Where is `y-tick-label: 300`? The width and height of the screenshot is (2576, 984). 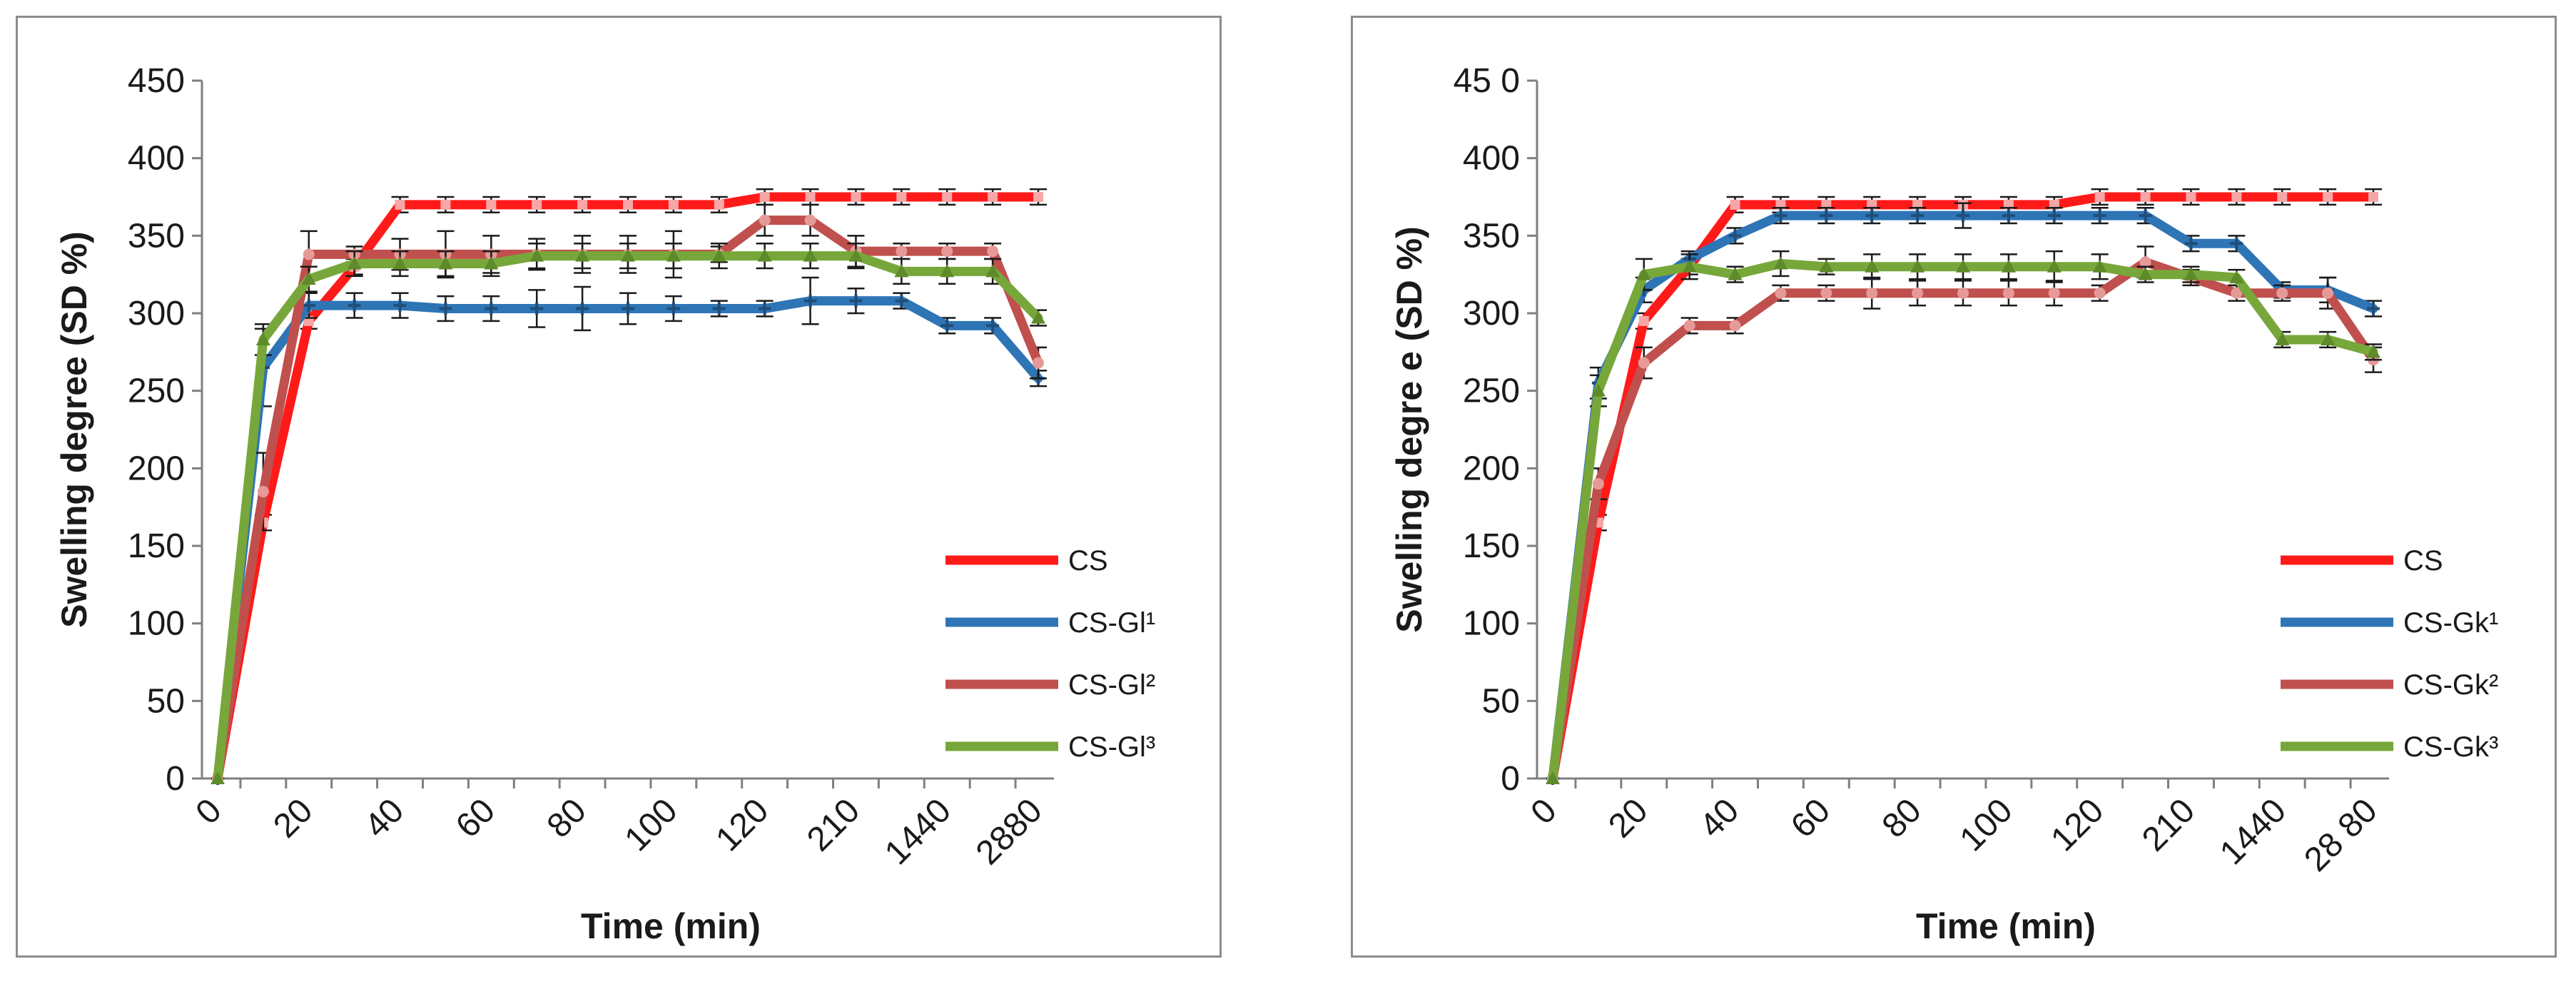
y-tick-label: 300 is located at coordinates (1491, 314).